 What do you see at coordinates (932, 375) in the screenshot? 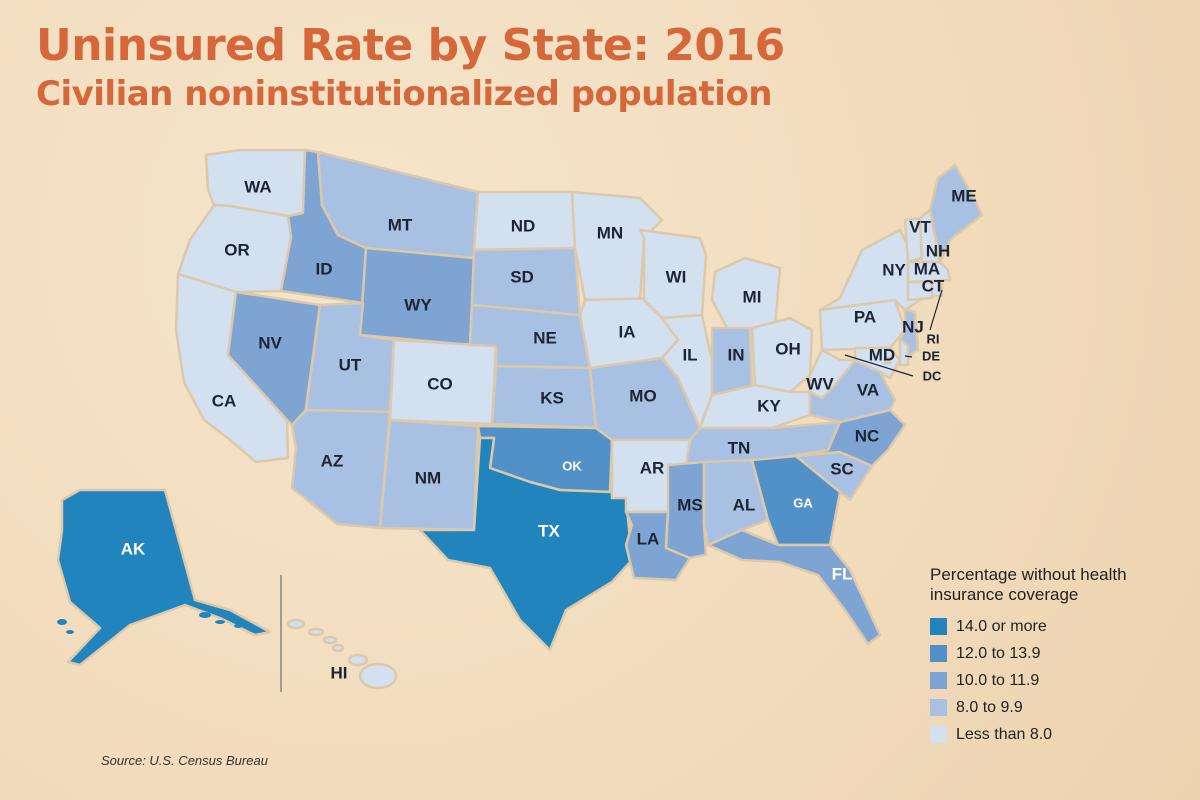
I see `label-dc: DC` at bounding box center [932, 375].